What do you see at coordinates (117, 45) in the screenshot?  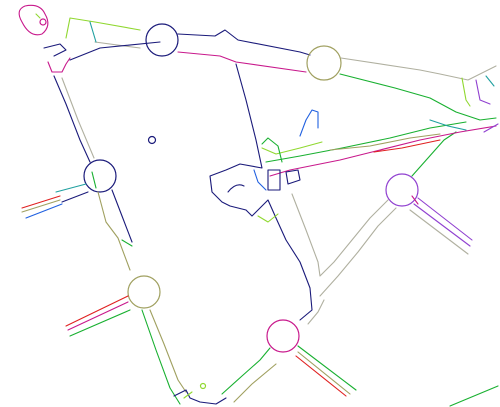 I see `top-road-lower` at bounding box center [117, 45].